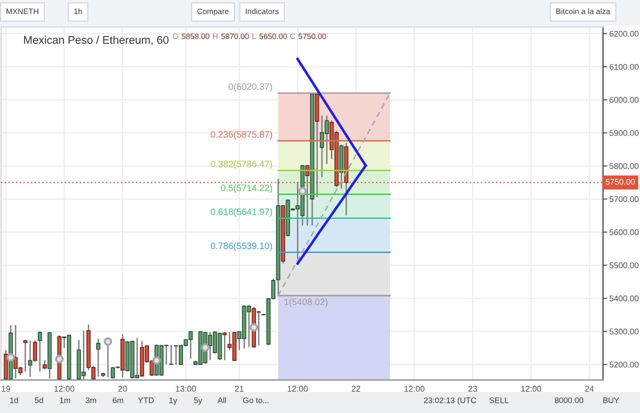 The image size is (640, 413). What do you see at coordinates (624, 299) in the screenshot?
I see `y-tick-label: 5400.00` at bounding box center [624, 299].